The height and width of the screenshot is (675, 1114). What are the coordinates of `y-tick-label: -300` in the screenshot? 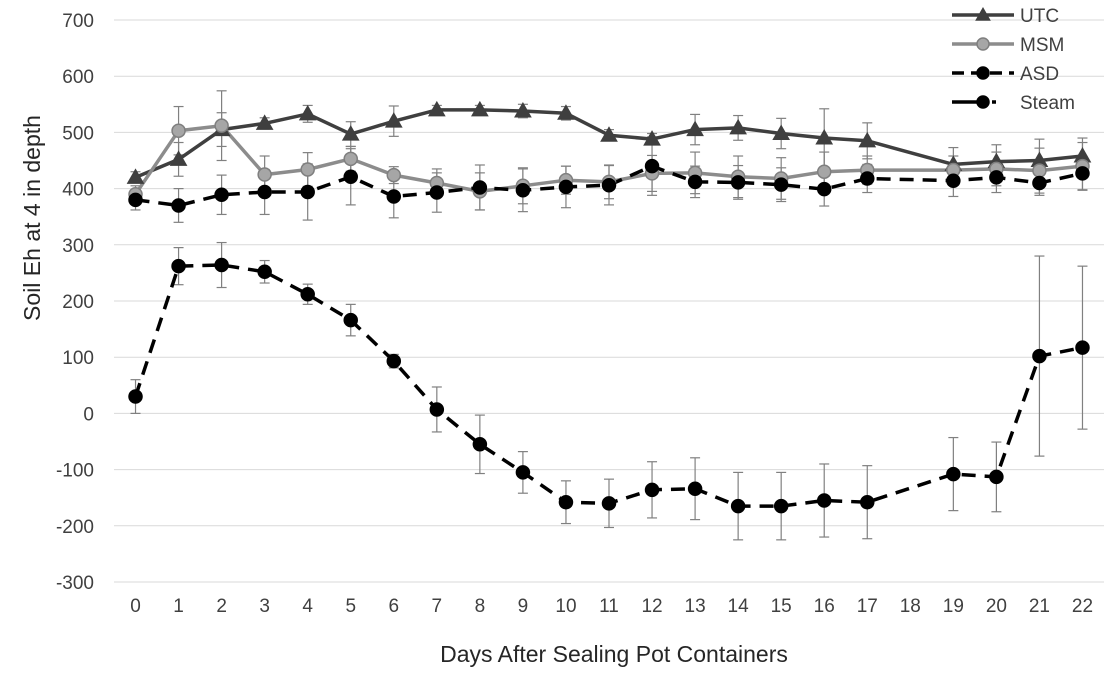 It's located at (75, 583).